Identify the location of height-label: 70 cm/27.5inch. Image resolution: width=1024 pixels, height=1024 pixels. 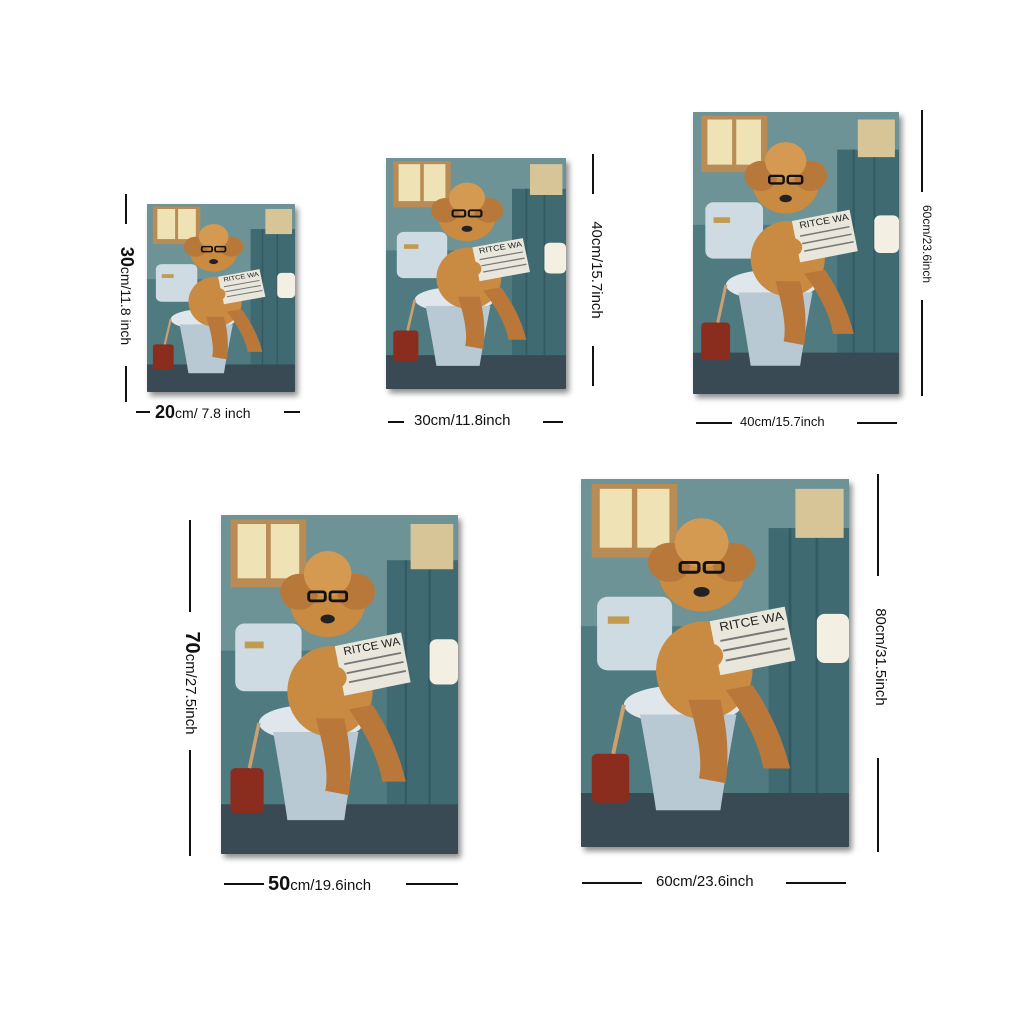
(190, 683).